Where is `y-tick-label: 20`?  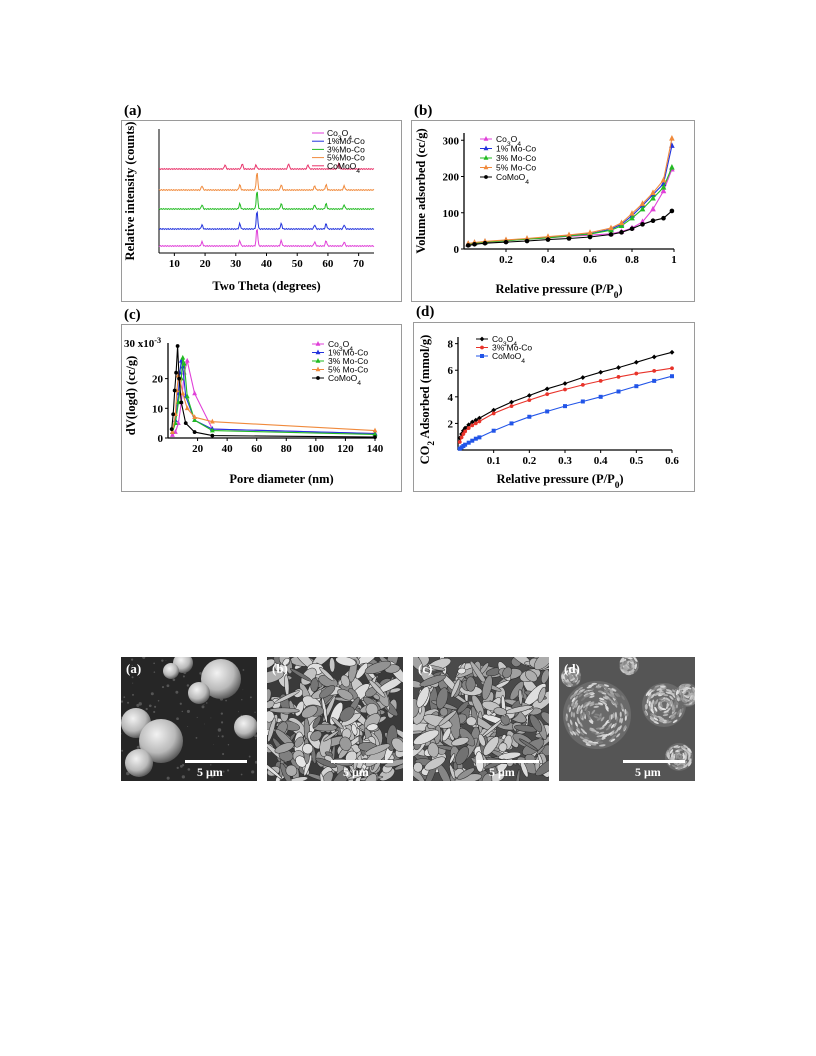
y-tick-label: 20 is located at coordinates (158, 380).